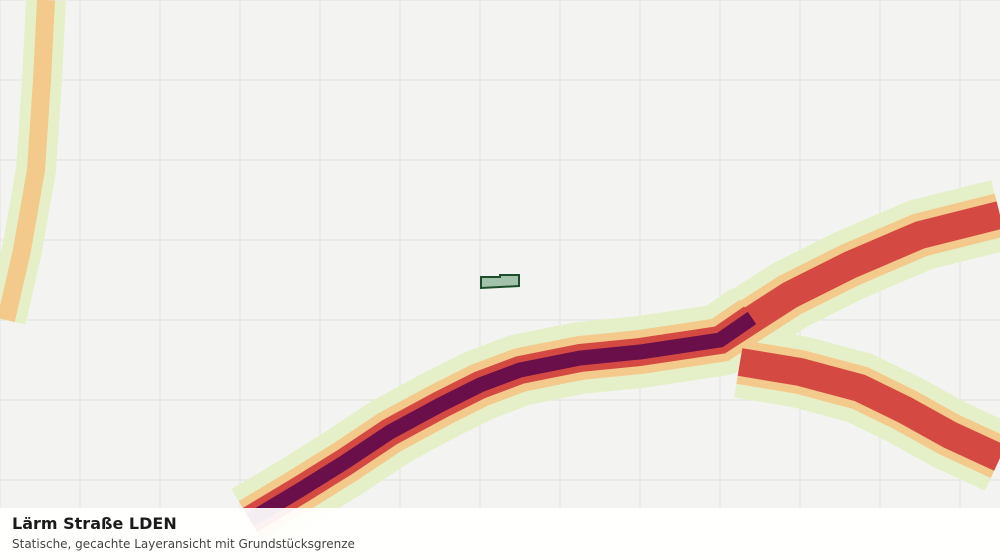  I want to click on layer-title: Lärm Straße LDEN, so click(94, 523).